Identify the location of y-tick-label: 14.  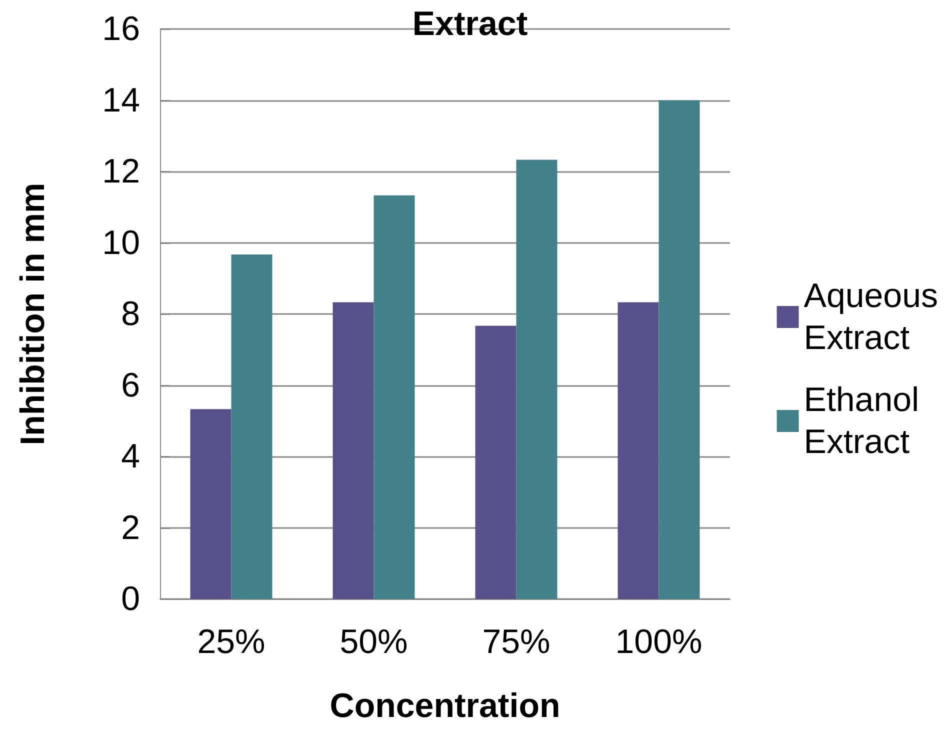
(121, 100).